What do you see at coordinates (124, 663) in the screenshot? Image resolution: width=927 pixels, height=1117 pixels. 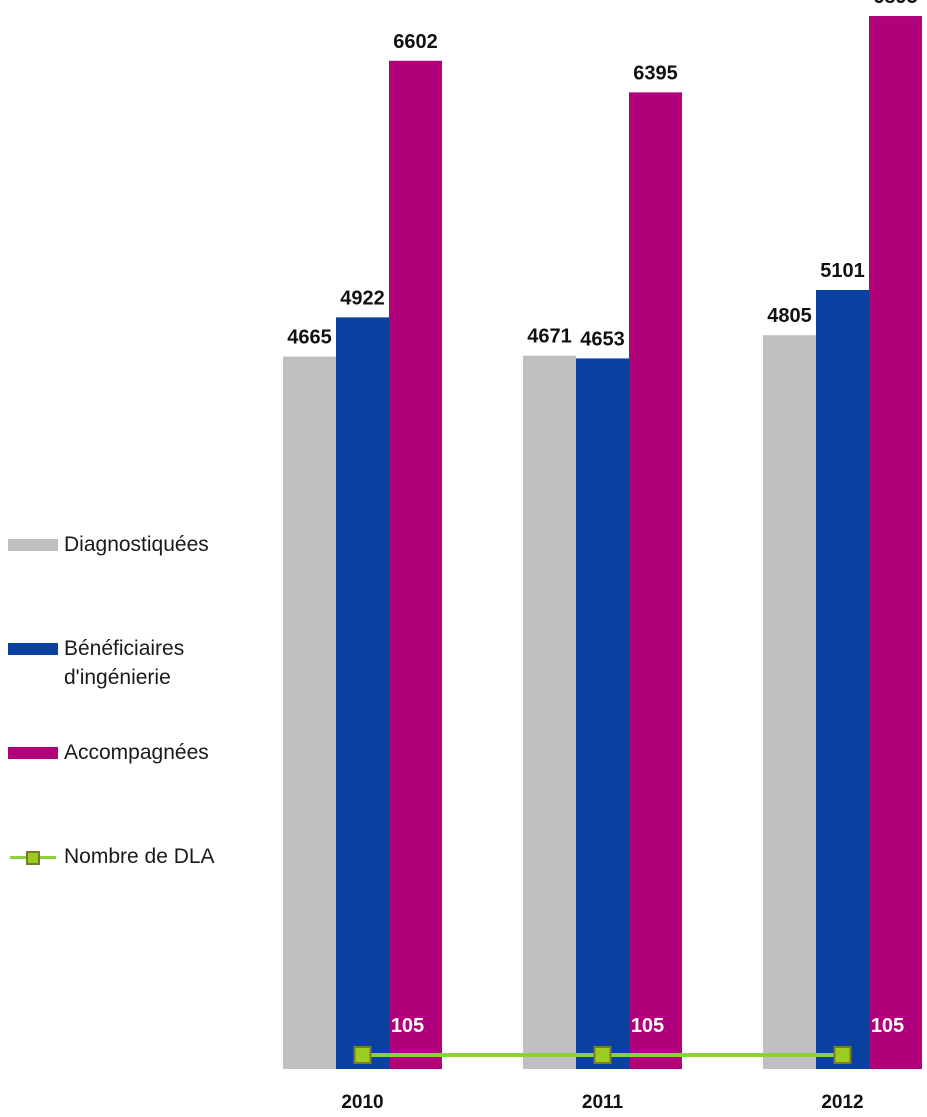 I see `legend-label-beneficiaires-ingenierie: Bénéficiaires d'ingénierie` at bounding box center [124, 663].